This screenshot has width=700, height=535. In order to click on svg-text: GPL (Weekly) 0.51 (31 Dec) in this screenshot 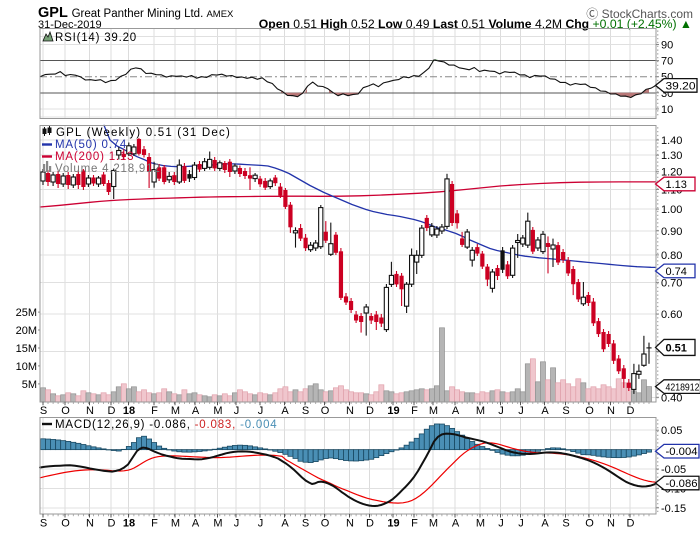, I will do `click(143, 133)`.